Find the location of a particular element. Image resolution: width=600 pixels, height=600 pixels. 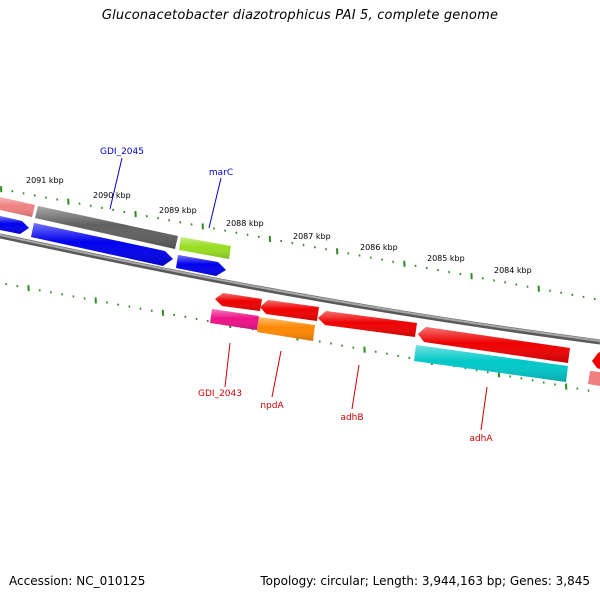

kbp-label-2084: 2084 kbp is located at coordinates (513, 270).